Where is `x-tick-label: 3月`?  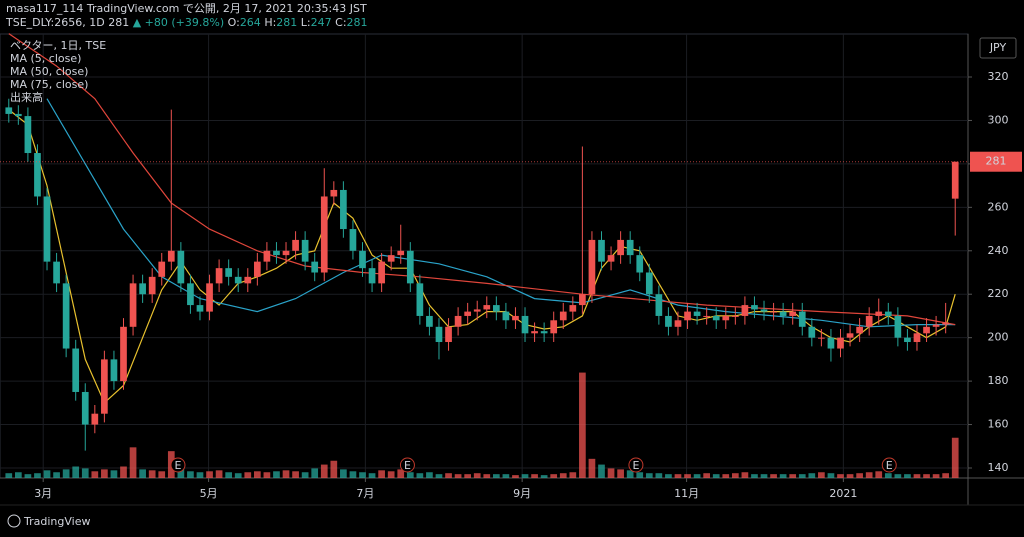 x-tick-label: 3月 is located at coordinates (43, 493).